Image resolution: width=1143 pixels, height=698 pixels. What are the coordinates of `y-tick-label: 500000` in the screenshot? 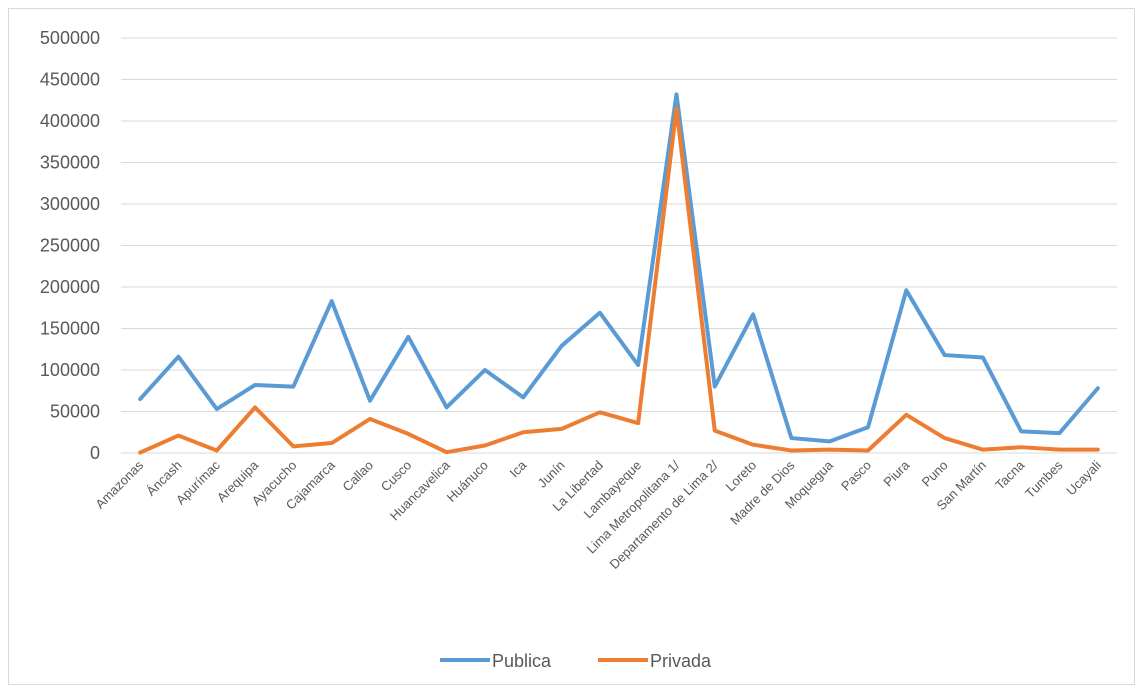 It's located at (70, 38).